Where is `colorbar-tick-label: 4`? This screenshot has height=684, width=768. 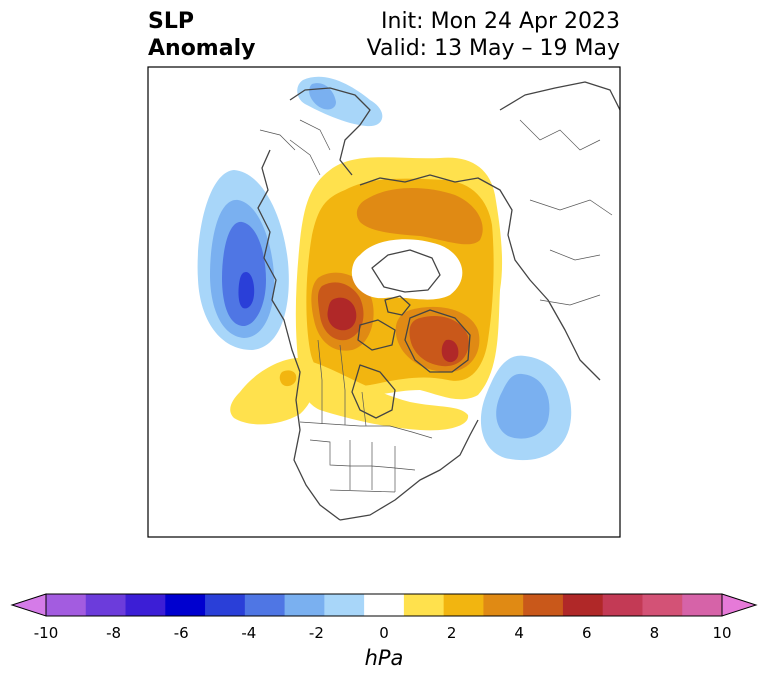
colorbar-tick-label: 4 is located at coordinates (519, 633).